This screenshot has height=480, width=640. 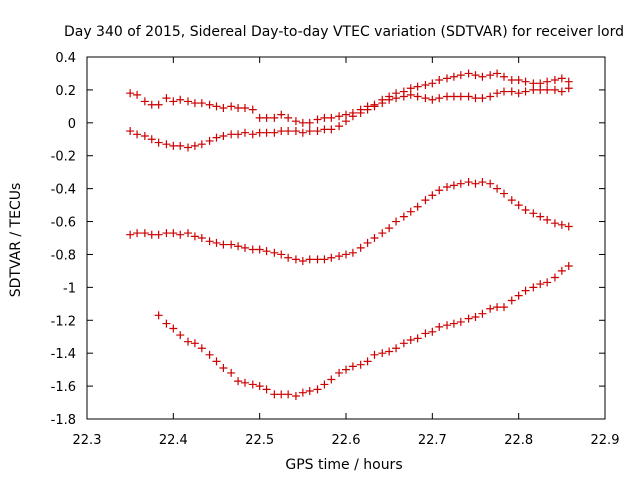 I want to click on x-tick-label: 22.9, so click(x=605, y=440).